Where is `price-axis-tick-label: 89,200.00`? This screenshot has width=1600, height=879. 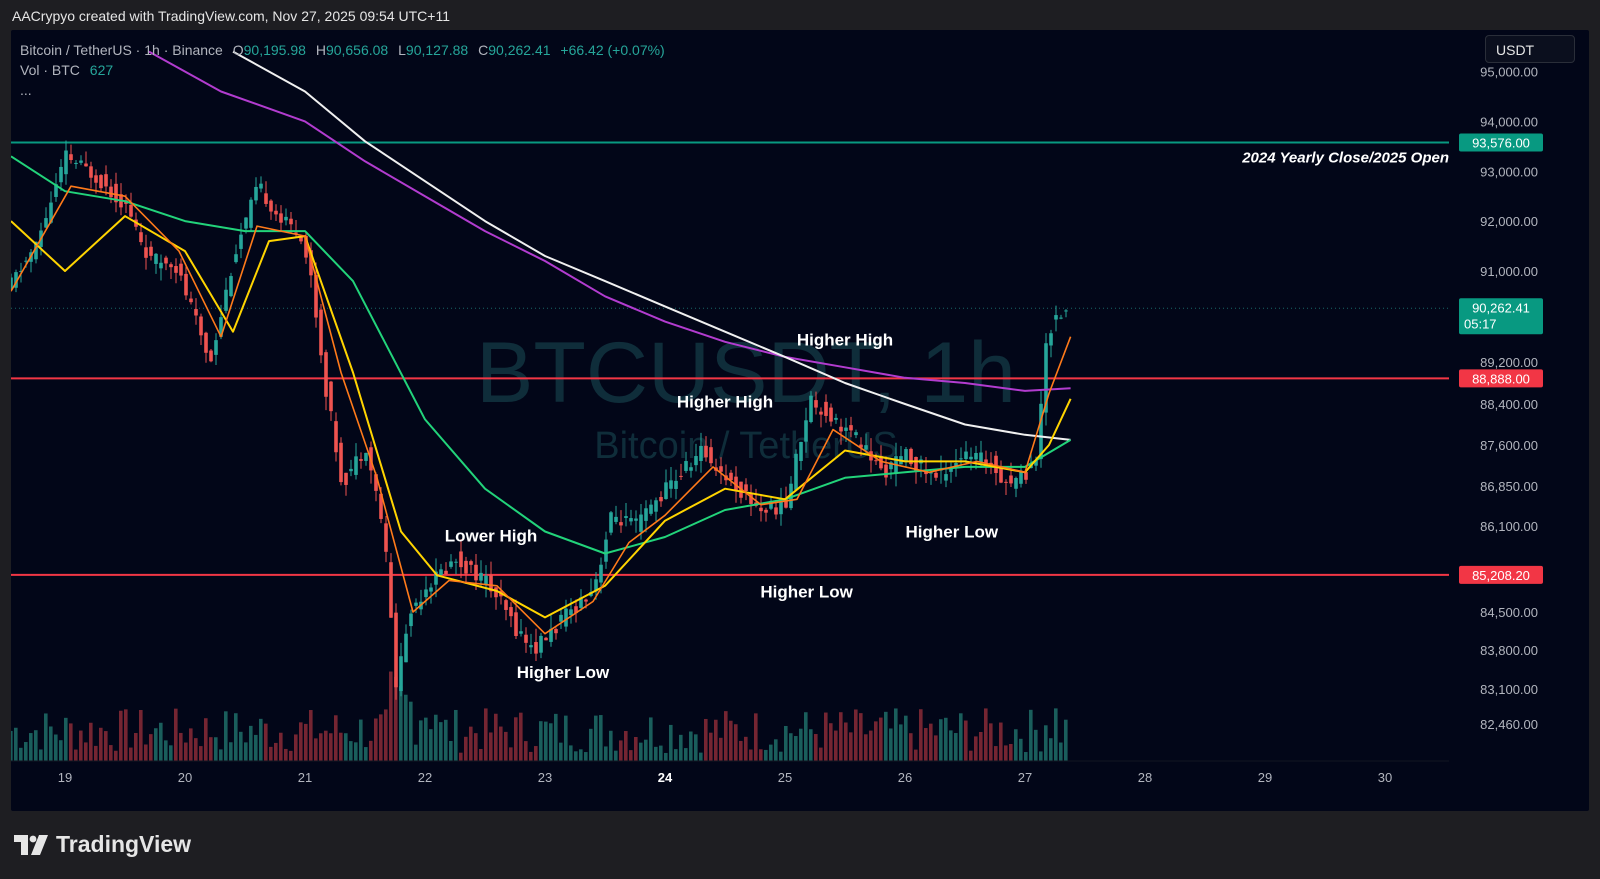
price-axis-tick-label: 89,200.00 is located at coordinates (1509, 362).